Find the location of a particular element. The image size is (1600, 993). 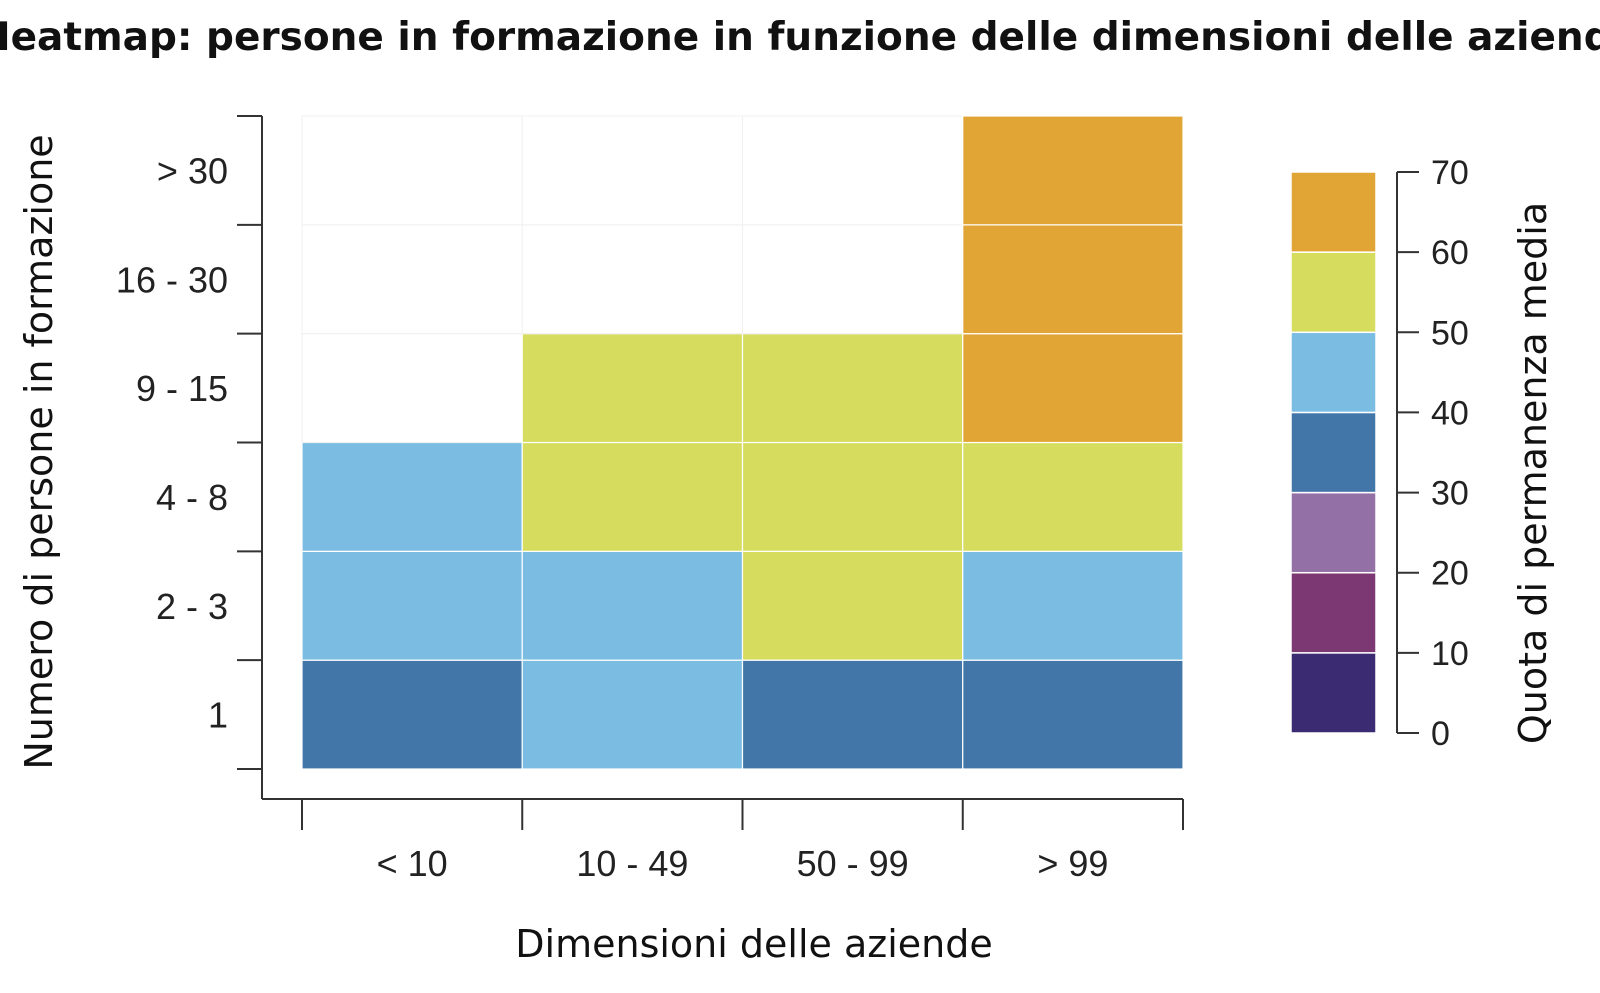

legend-tick-label: 70 is located at coordinates (1450, 173).